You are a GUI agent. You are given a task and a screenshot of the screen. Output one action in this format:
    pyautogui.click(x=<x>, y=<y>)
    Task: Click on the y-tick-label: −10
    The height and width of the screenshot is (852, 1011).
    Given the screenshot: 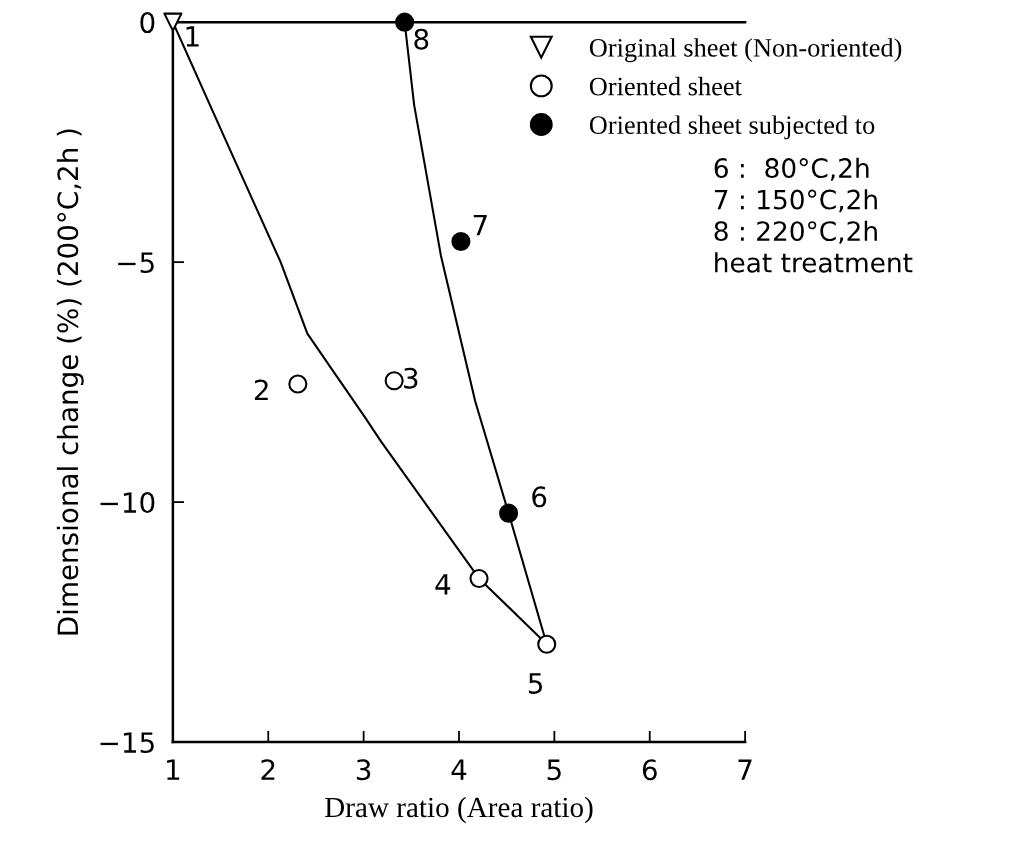 What is the action you would take?
    pyautogui.click(x=127, y=503)
    